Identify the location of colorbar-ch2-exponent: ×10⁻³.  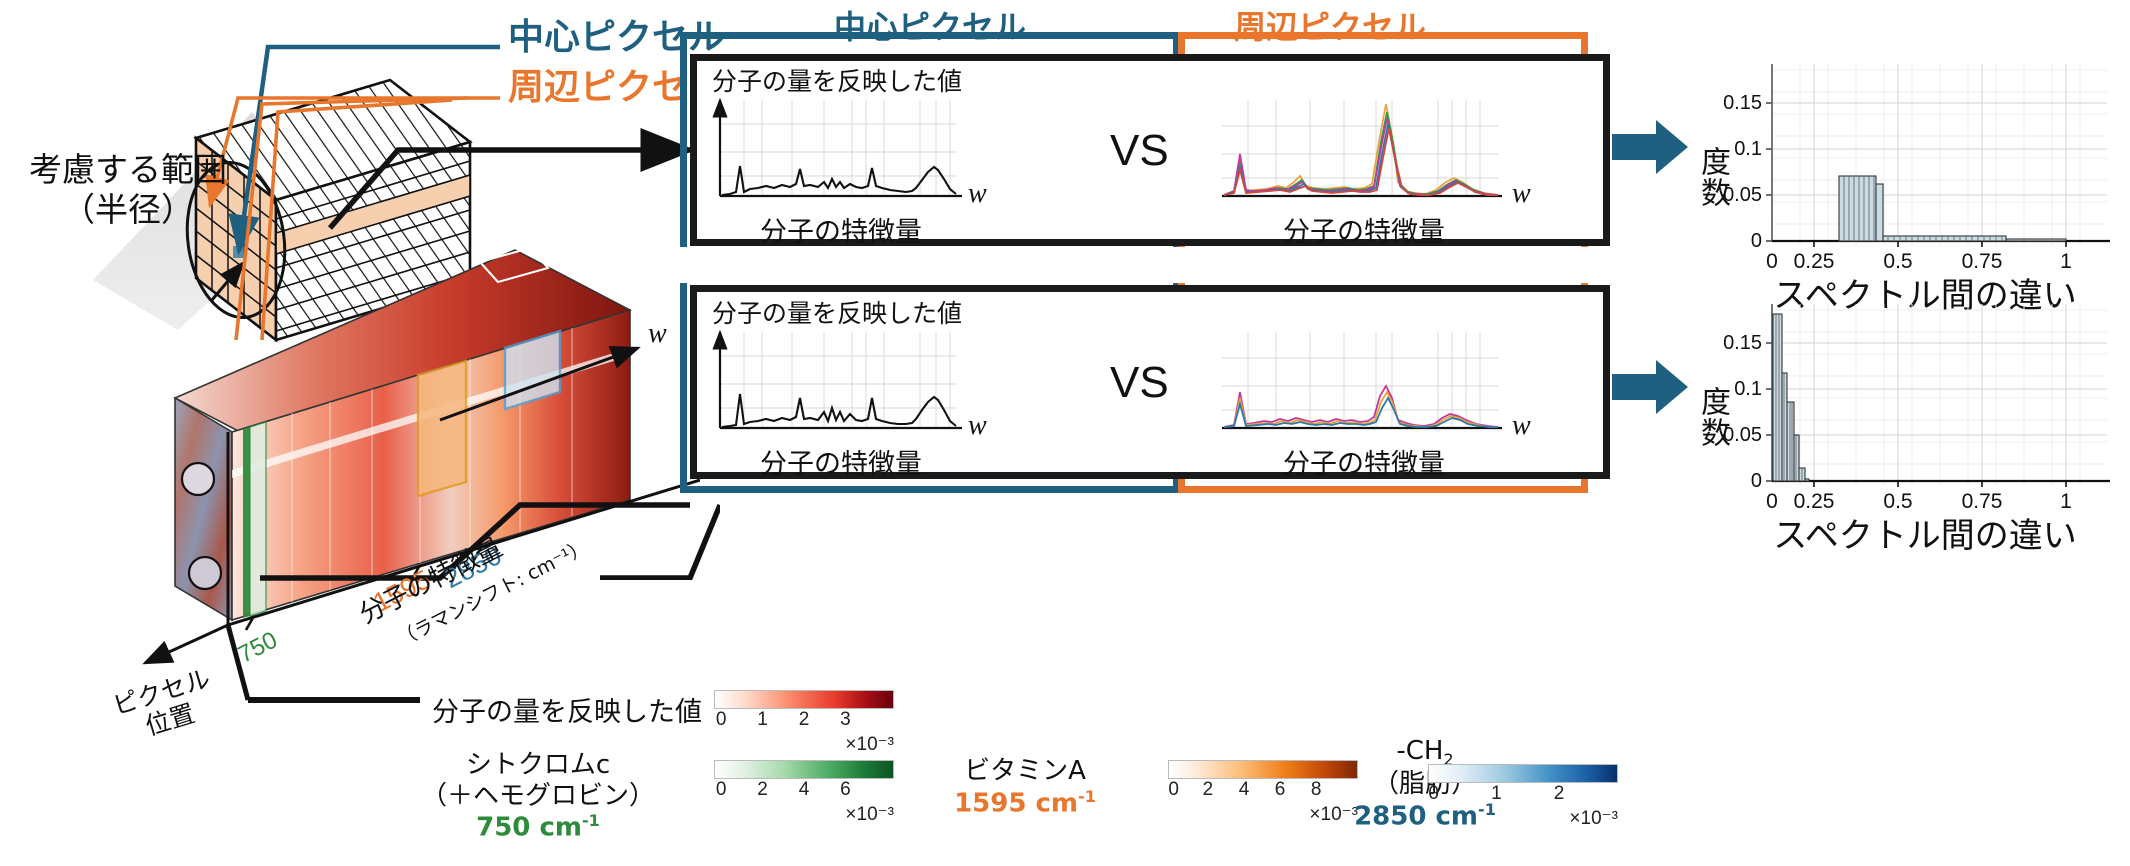
(1593, 818).